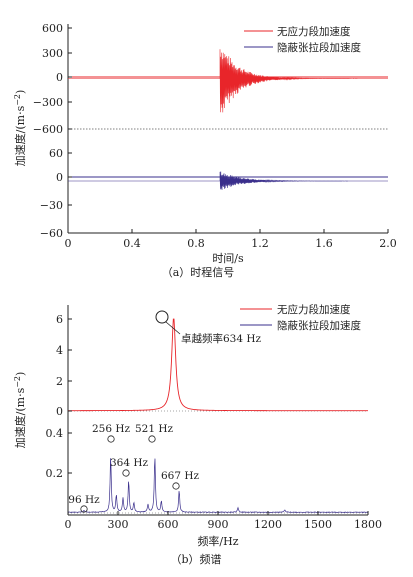  What do you see at coordinates (48, 129) in the screenshot?
I see `ytick-label: −600` at bounding box center [48, 129].